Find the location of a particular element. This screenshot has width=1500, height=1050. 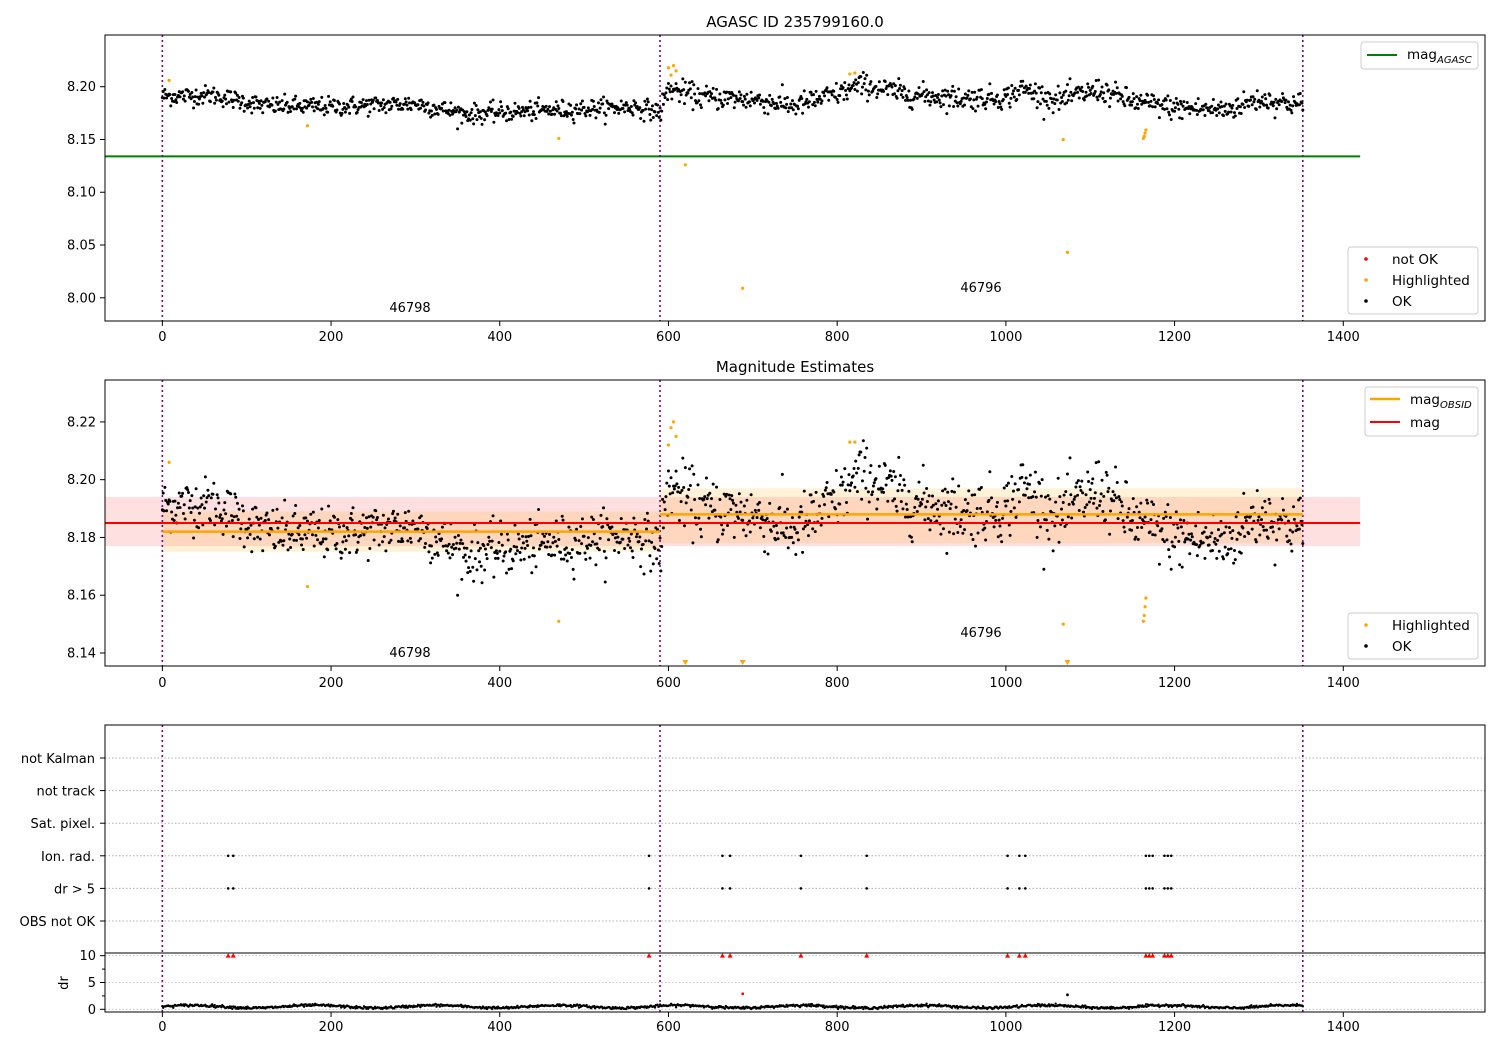

obsid-label-46796-p2: 46796 is located at coordinates (980, 633).